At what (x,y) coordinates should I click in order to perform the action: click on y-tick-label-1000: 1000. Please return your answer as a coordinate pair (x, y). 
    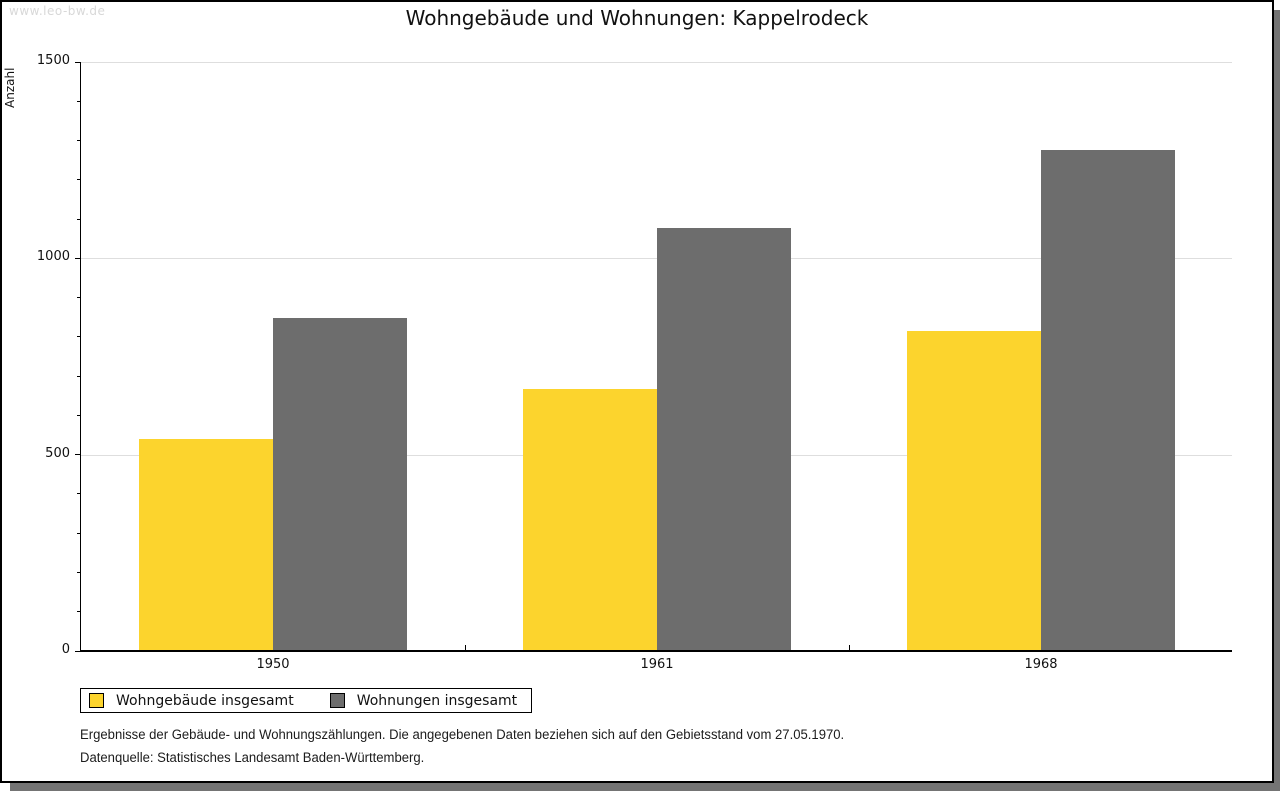
    Looking at the image, I should click on (53, 257).